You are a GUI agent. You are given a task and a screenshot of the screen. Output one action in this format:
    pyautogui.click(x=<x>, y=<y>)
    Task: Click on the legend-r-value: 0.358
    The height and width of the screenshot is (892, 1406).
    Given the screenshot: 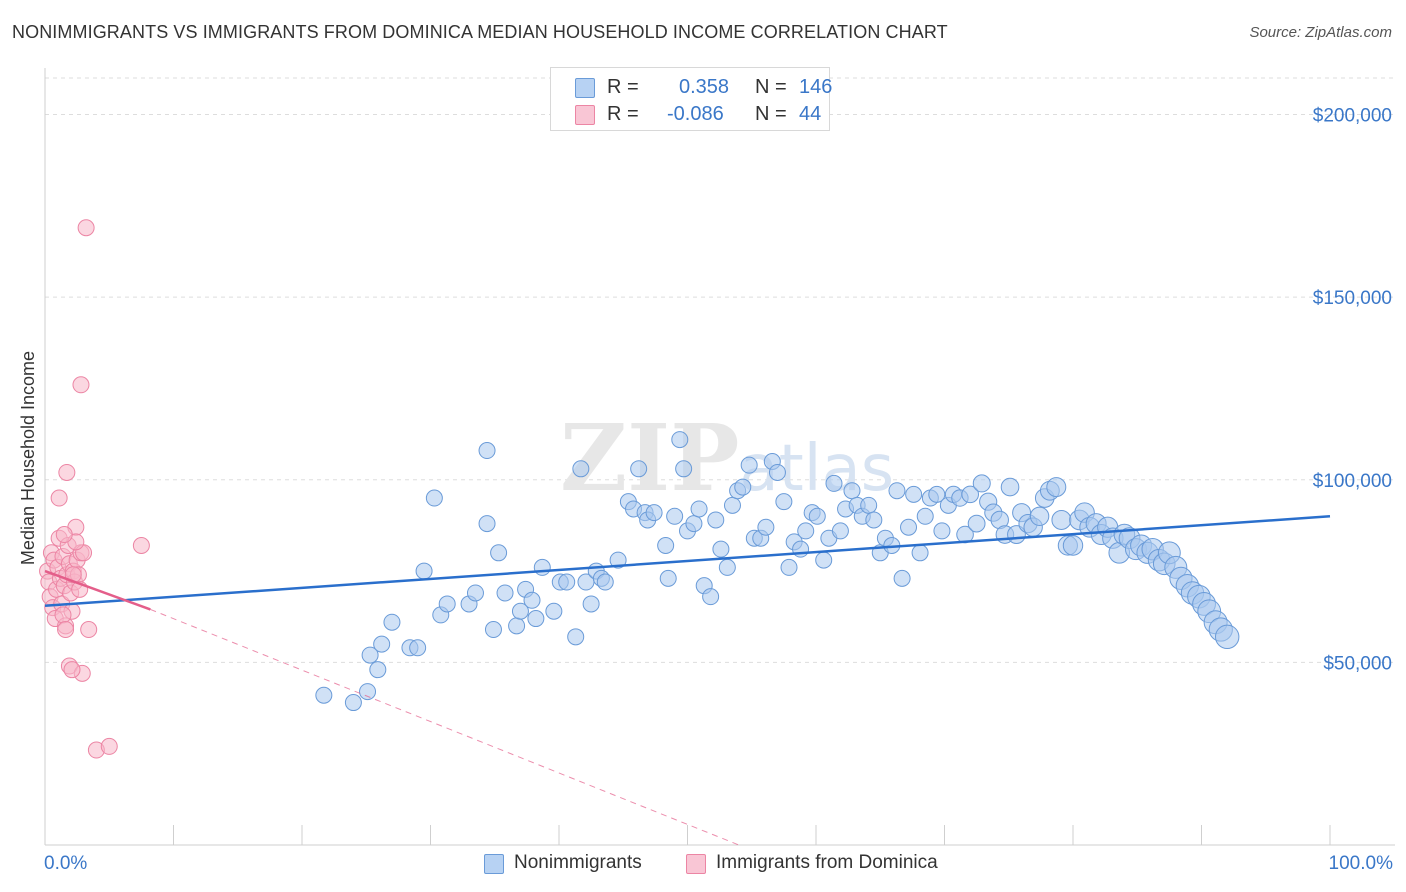 What is the action you would take?
    pyautogui.click(x=704, y=87)
    